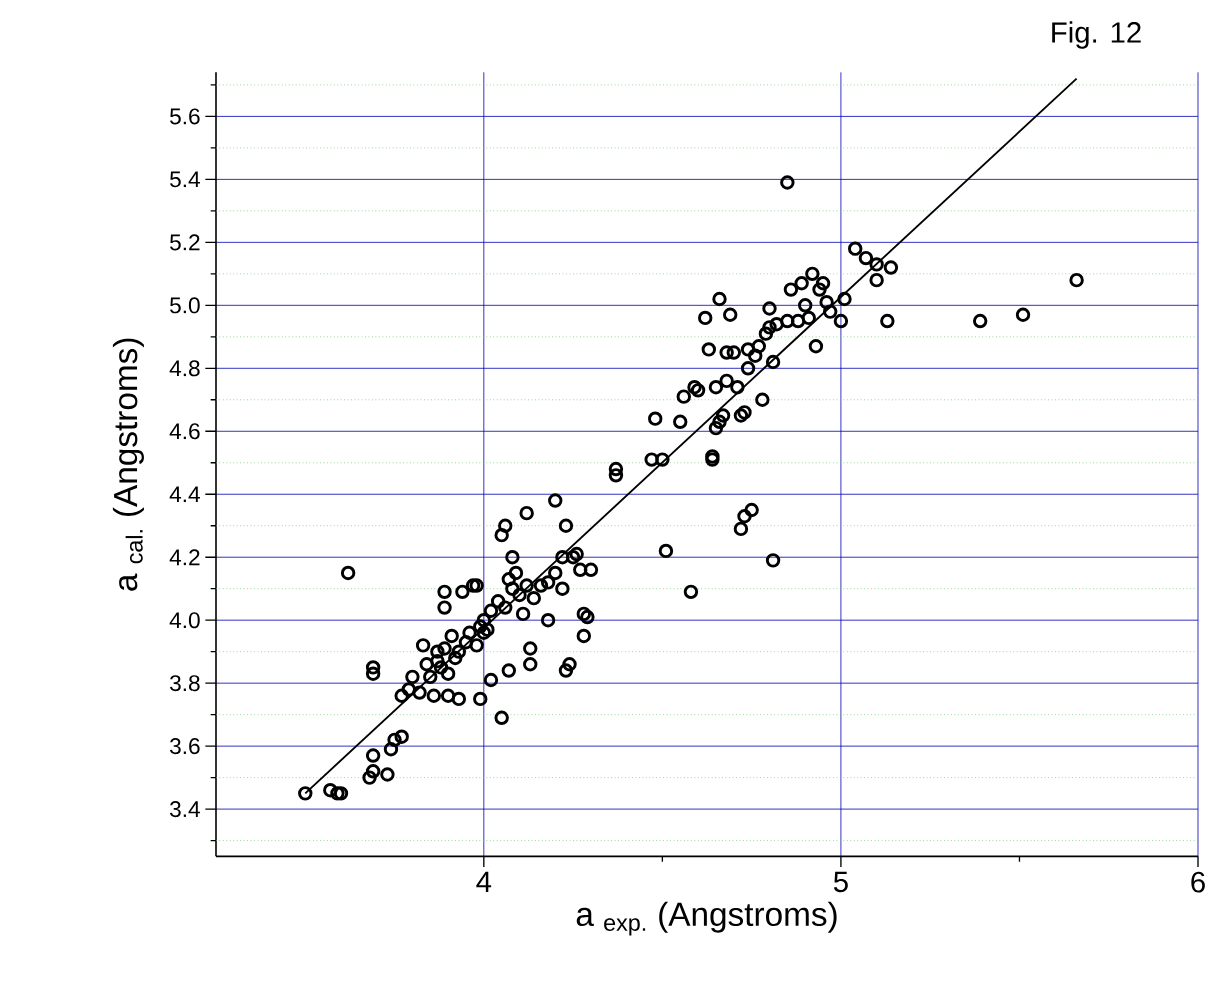 This screenshot has width=1210, height=1007. What do you see at coordinates (185, 305) in the screenshot?
I see `y-tick-label: 5.0` at bounding box center [185, 305].